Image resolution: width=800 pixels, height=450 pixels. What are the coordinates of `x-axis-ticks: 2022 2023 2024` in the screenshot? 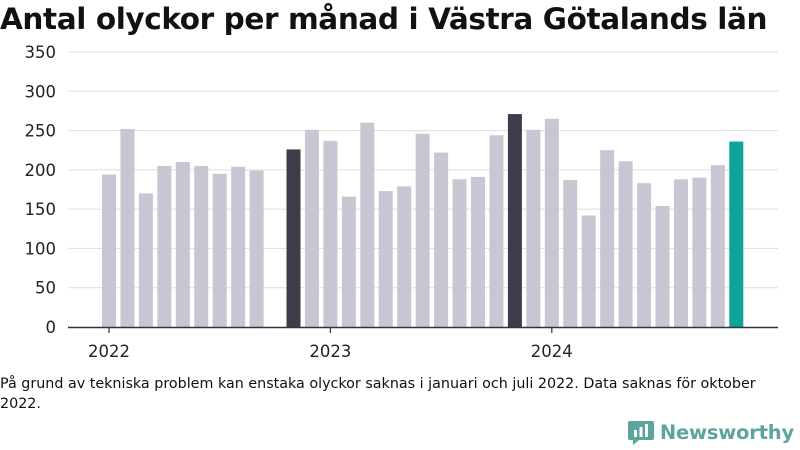 It's located at (330, 344).